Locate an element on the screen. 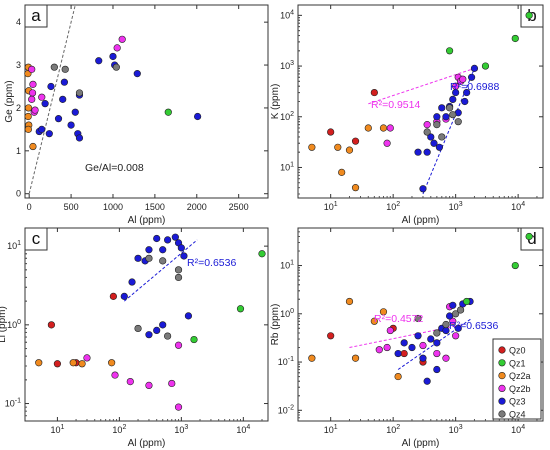 The height and width of the screenshot is (450, 550). legend-label: Qz1 is located at coordinates (517, 363).